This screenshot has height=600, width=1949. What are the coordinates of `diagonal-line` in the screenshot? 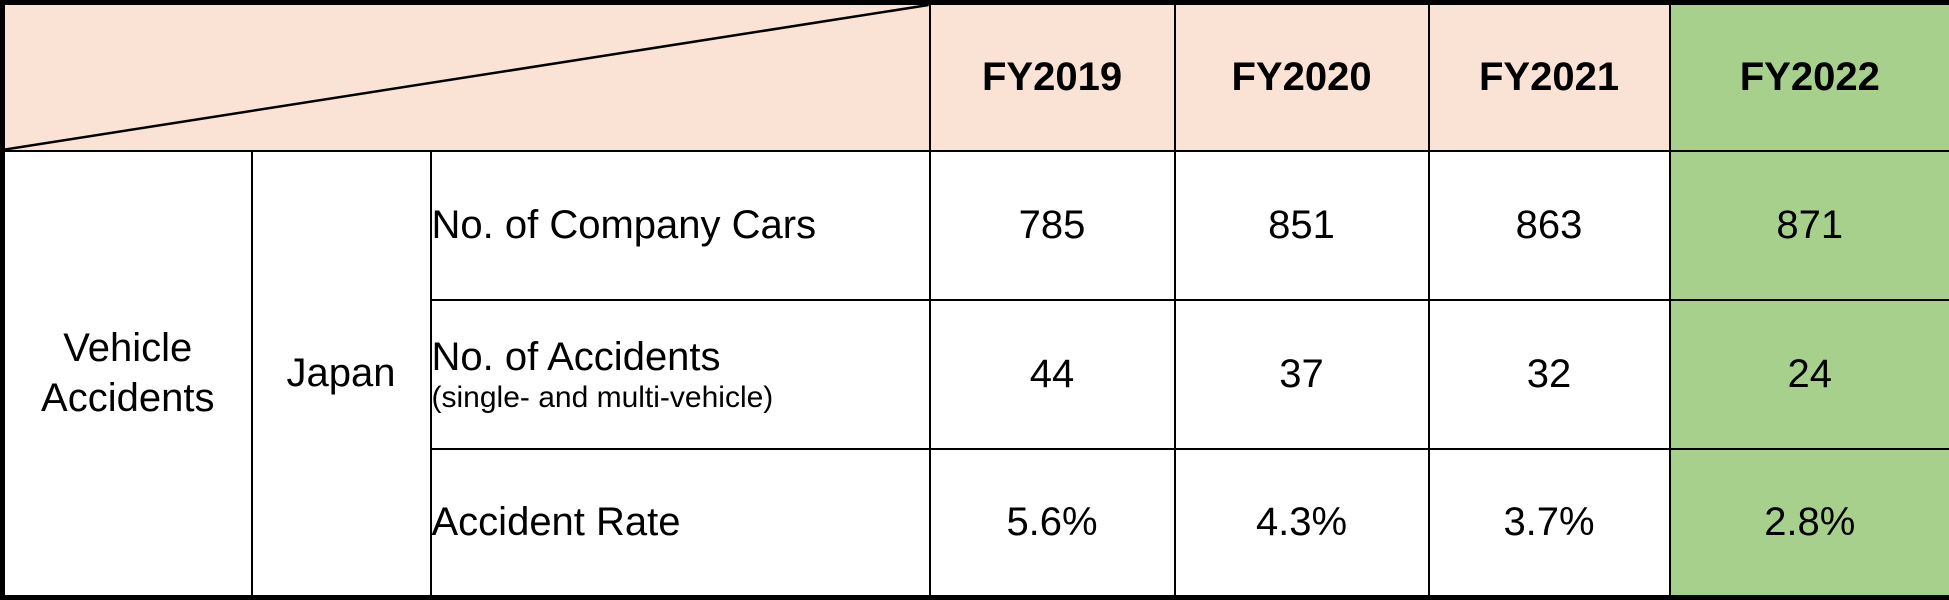 It's located at (467, 77).